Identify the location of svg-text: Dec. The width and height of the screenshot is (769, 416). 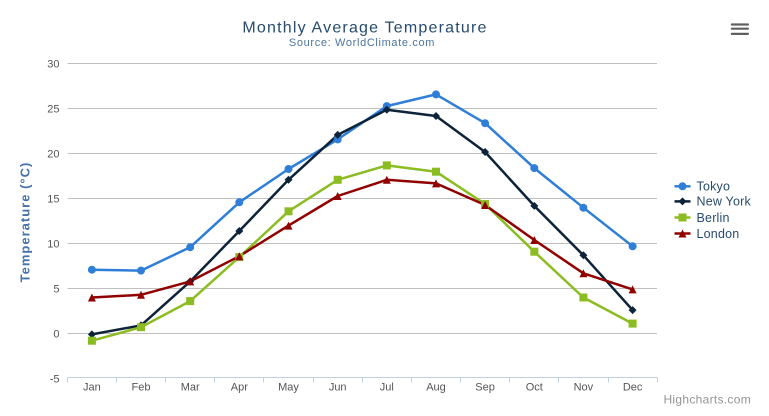
(633, 388).